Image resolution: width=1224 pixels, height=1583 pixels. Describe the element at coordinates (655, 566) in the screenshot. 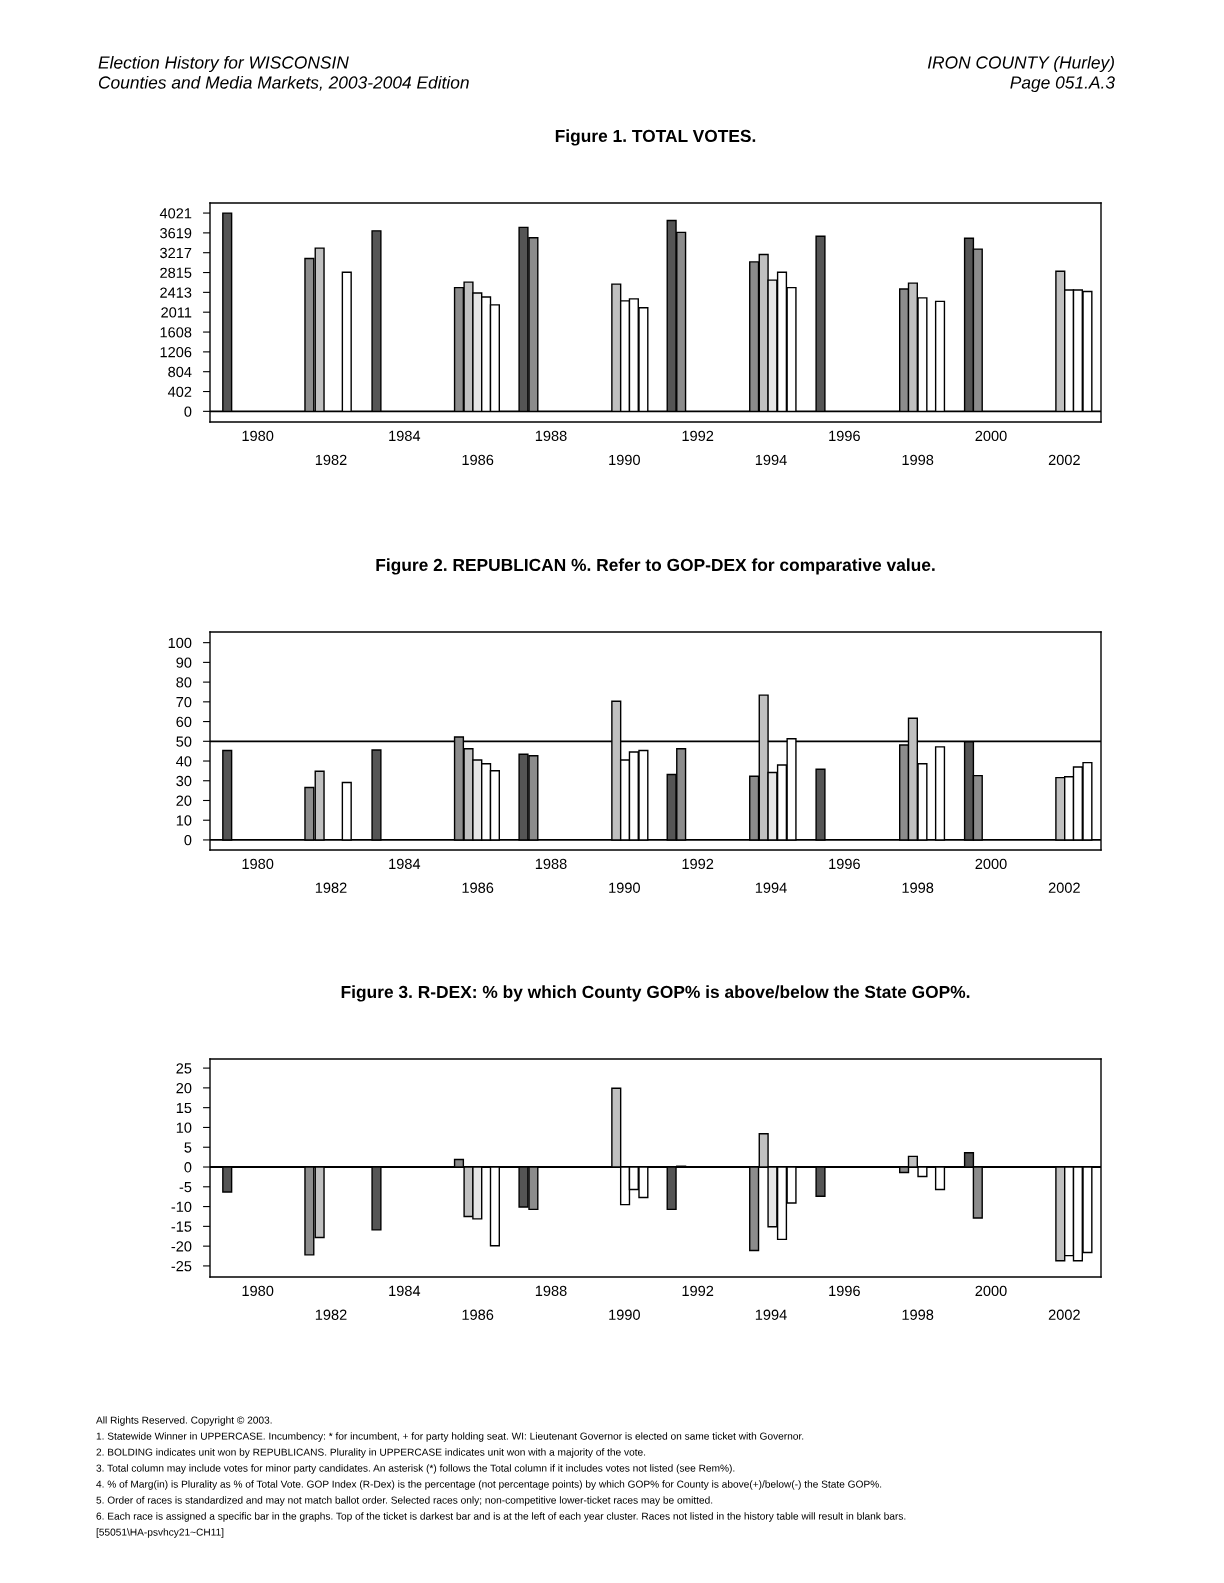

I see `chart-title: Figure 2. REPUBLICAN %. Refer to GOP-DEX for comparative value.` at that location.